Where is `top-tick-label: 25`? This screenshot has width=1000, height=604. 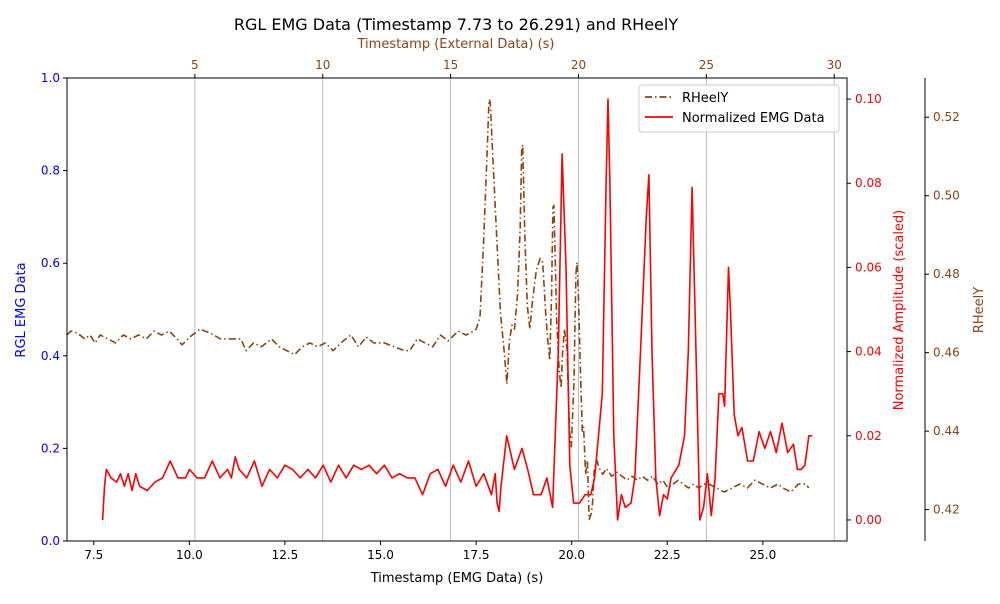
top-tick-label: 25 is located at coordinates (706, 65).